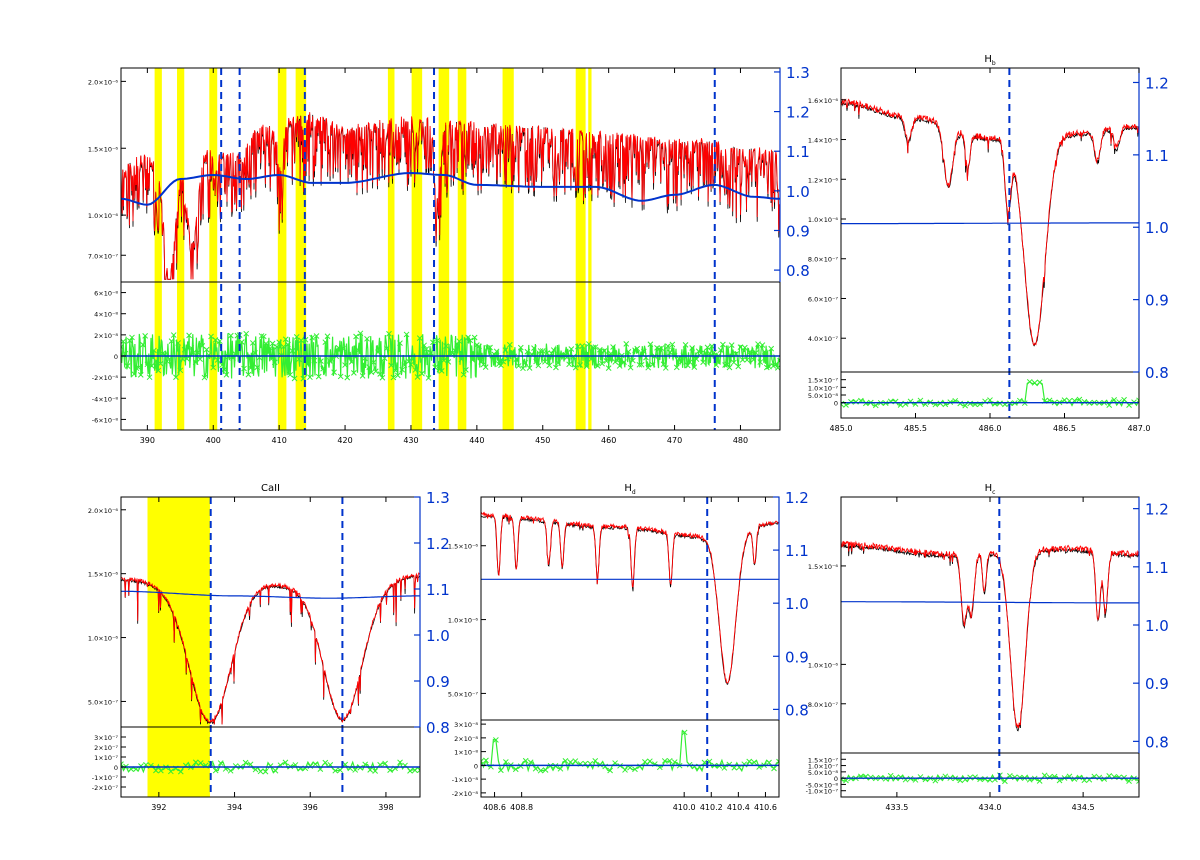 The height and width of the screenshot is (860, 1200). Describe the element at coordinates (105, 399) in the screenshot. I see `residual-y-tick-label: -4×10⁻⁸` at that location.